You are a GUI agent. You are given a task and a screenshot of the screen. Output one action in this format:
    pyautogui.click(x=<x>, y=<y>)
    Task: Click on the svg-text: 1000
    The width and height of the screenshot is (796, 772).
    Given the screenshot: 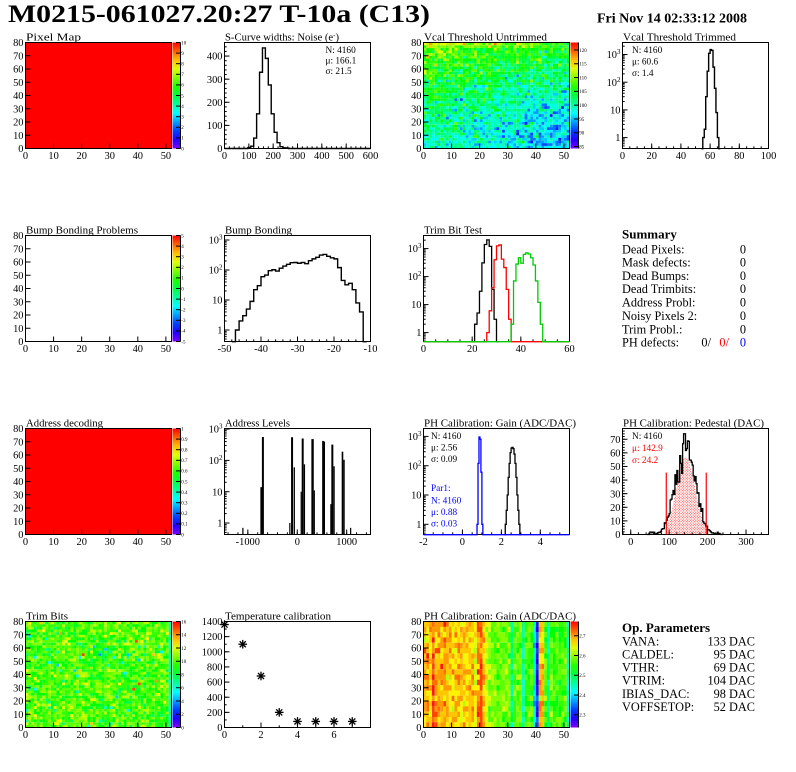 What is the action you would take?
    pyautogui.click(x=346, y=542)
    